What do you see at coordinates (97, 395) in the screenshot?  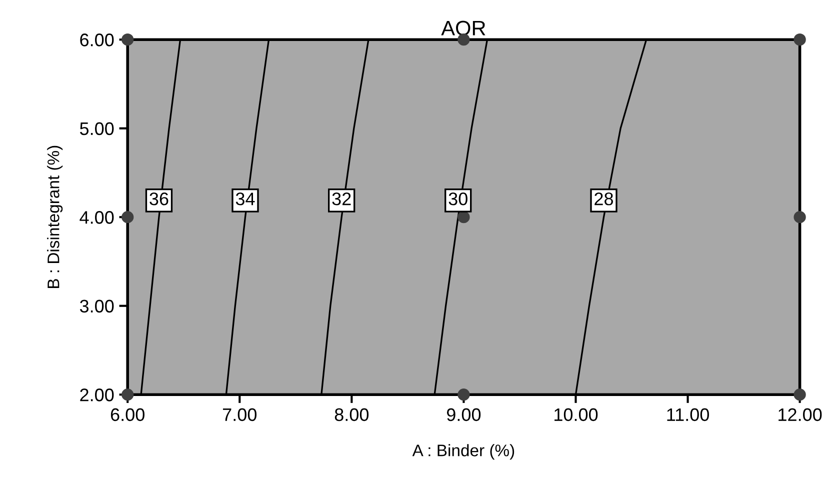 I see `y-tick-label: 2.00` at bounding box center [97, 395].